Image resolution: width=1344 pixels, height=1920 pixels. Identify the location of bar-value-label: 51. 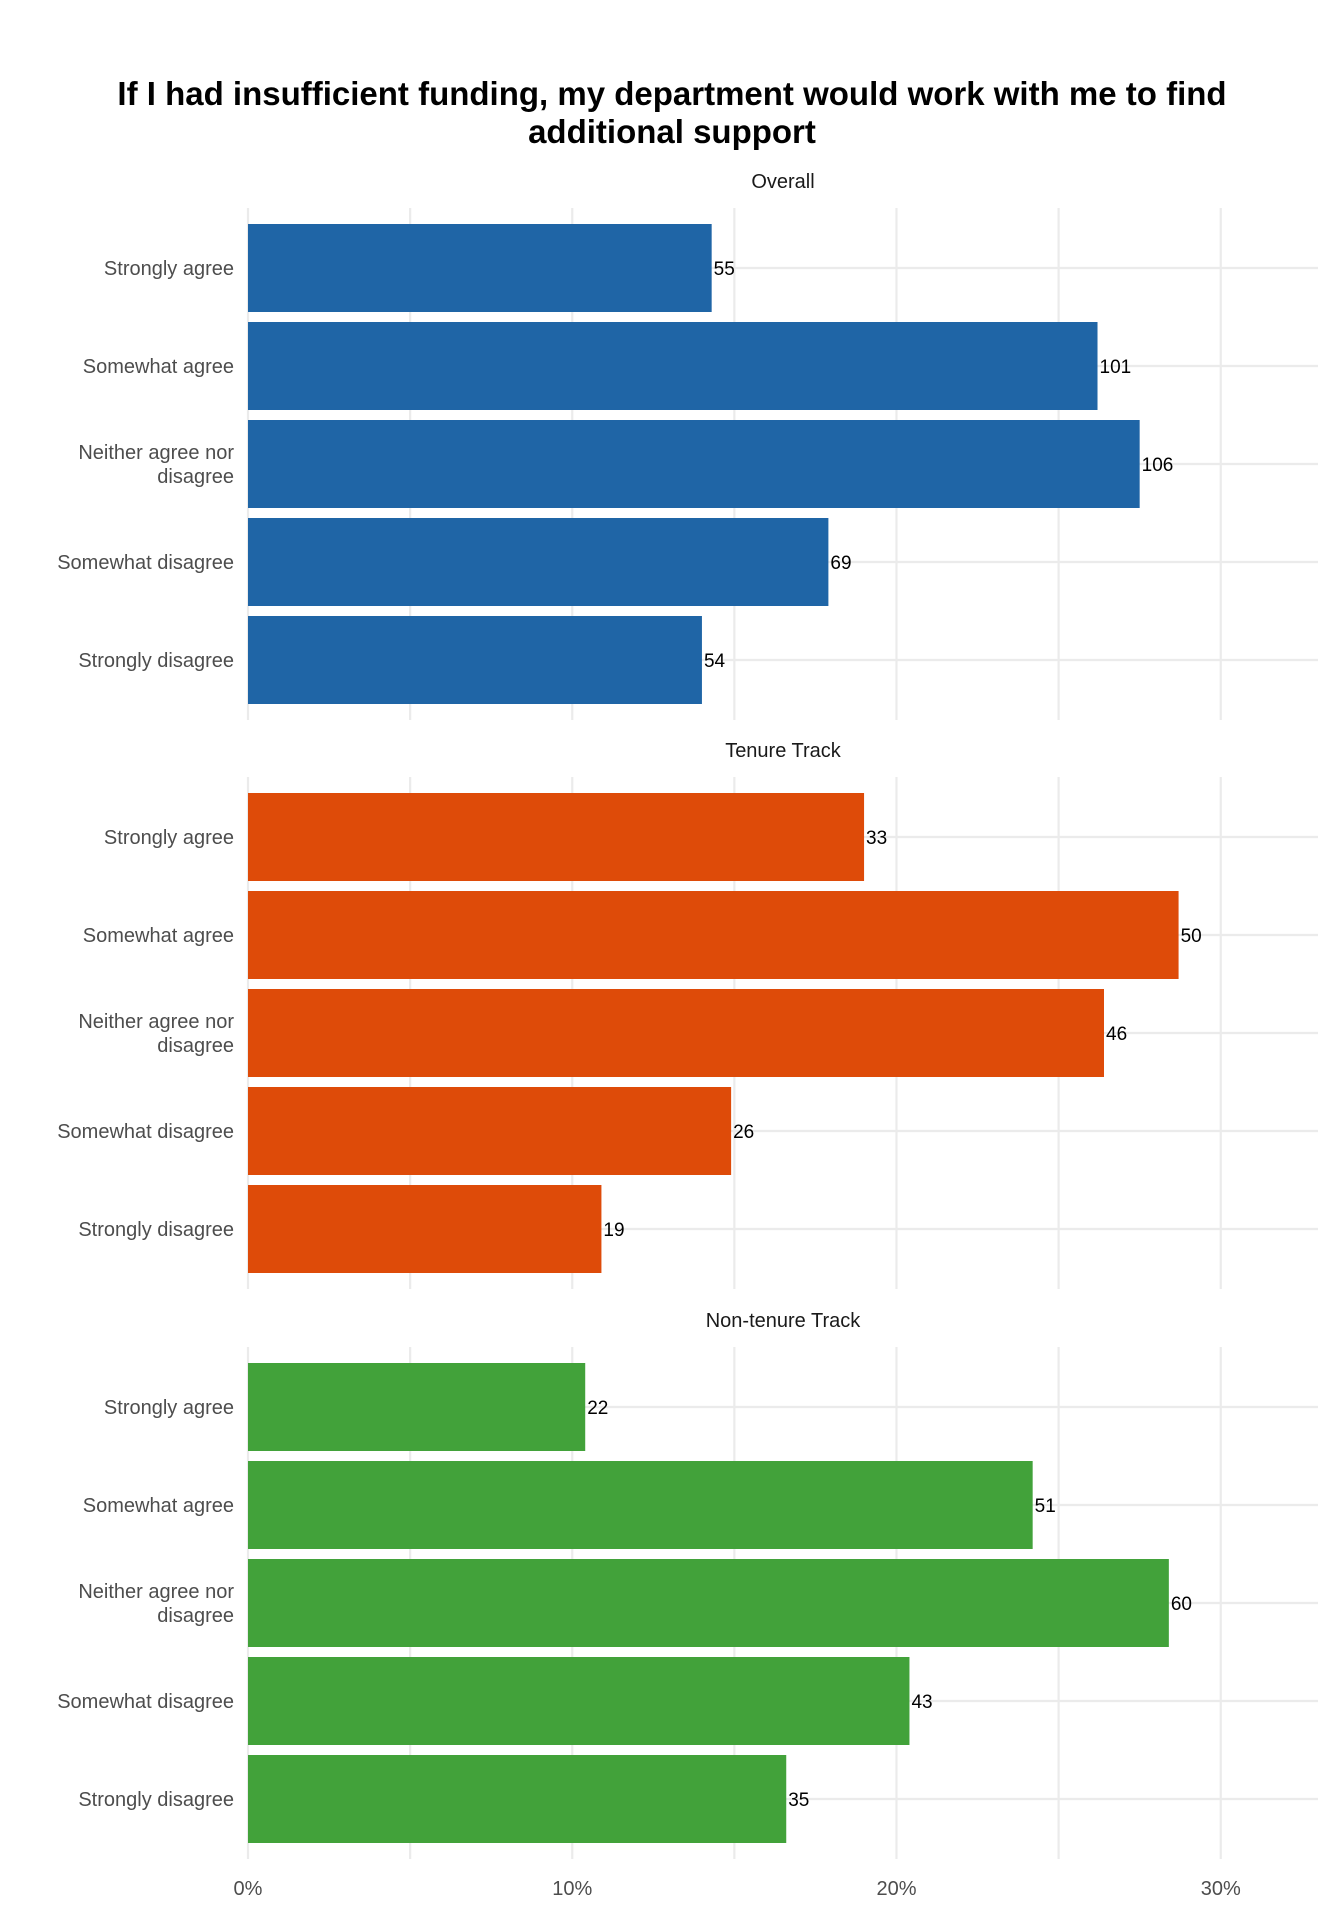
(1045, 1506).